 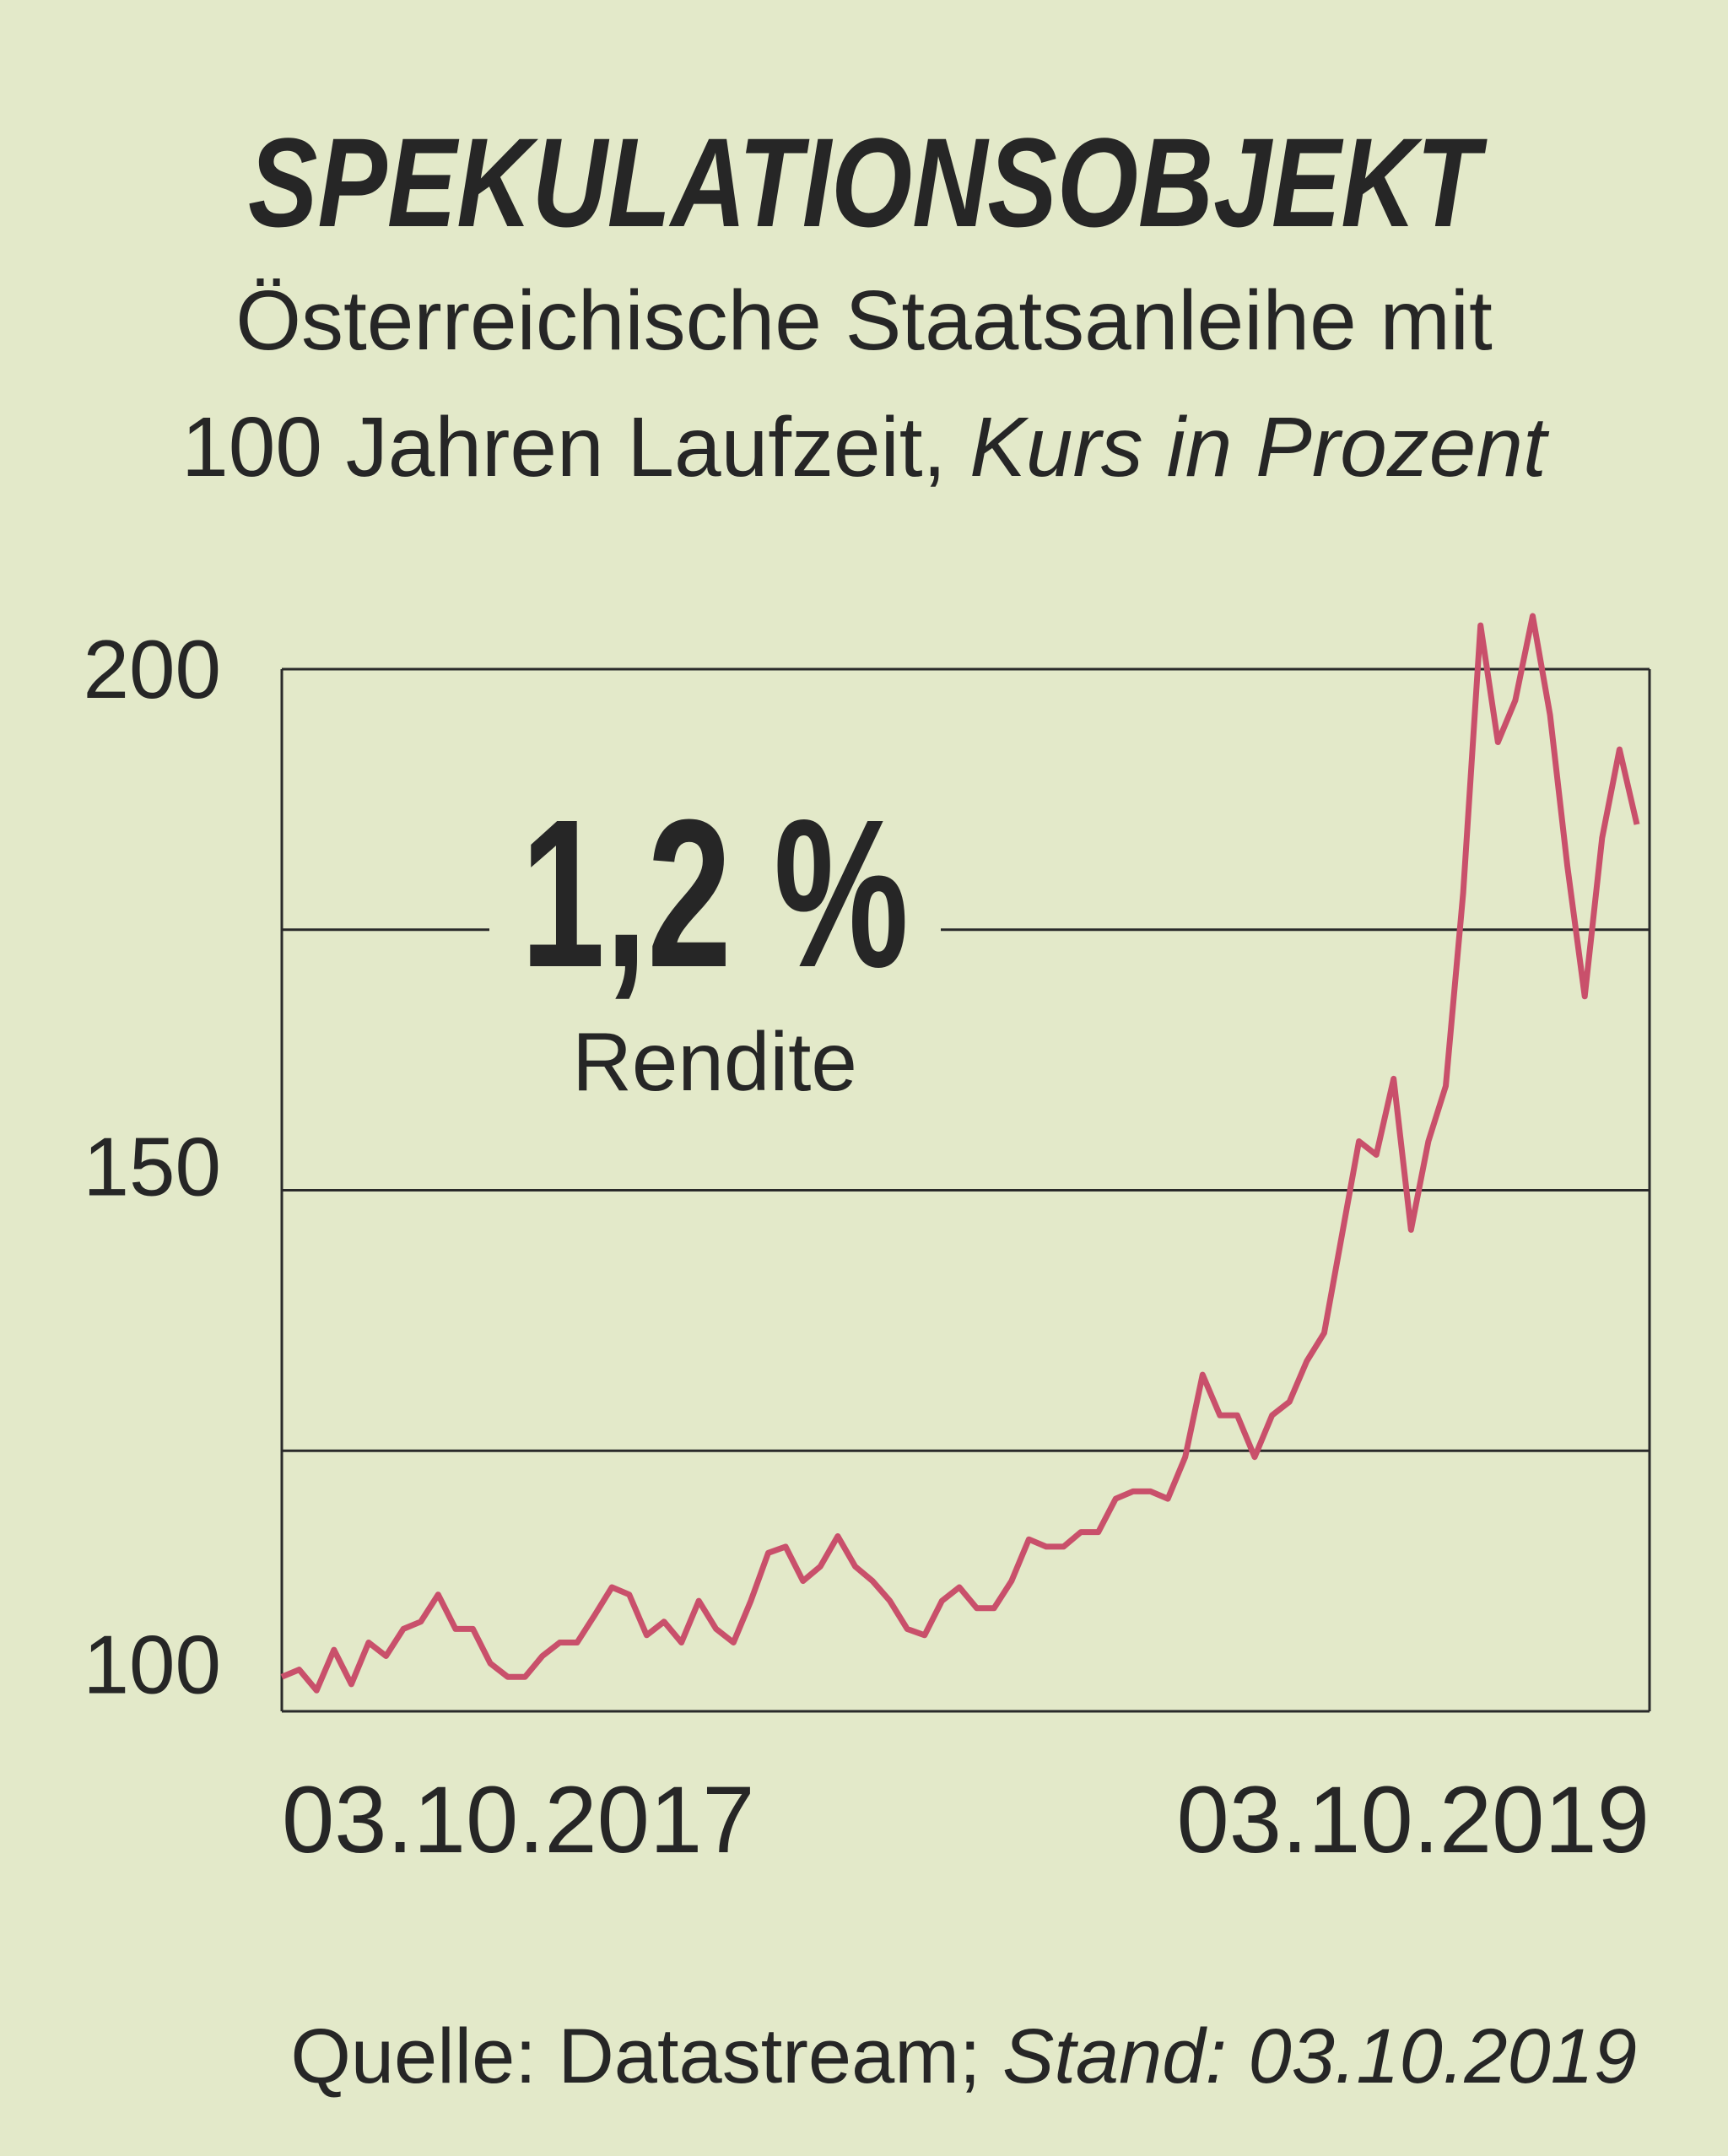 I want to click on subtitle-italic: Kurs in Prozent, so click(x=1259, y=447).